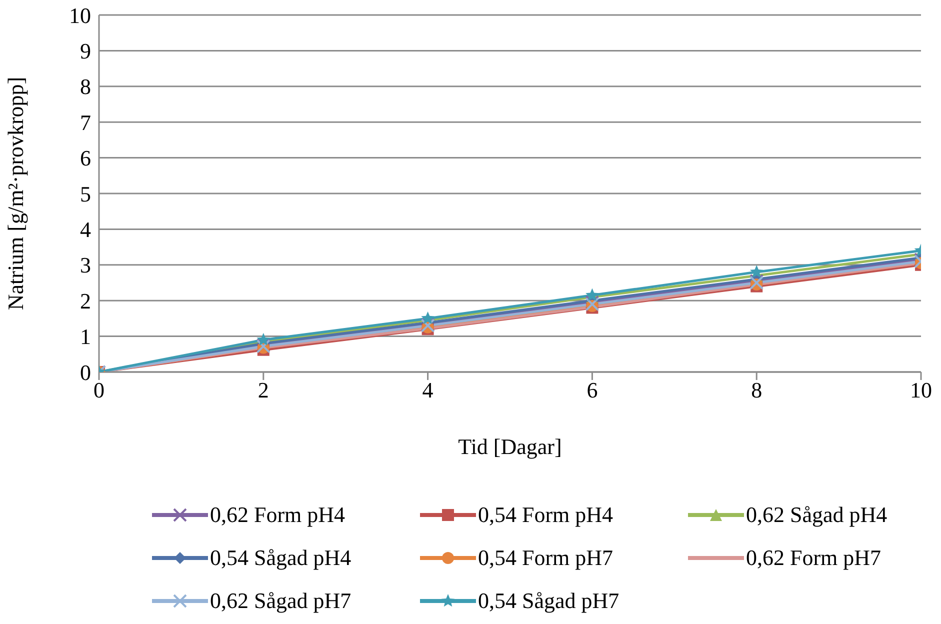 This screenshot has height=624, width=941. What do you see at coordinates (546, 515) in the screenshot?
I see `legend-label: 0,54 Form pH4` at bounding box center [546, 515].